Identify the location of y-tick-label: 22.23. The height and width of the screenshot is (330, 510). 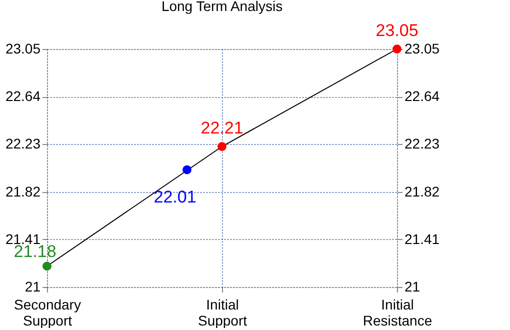
(23, 144).